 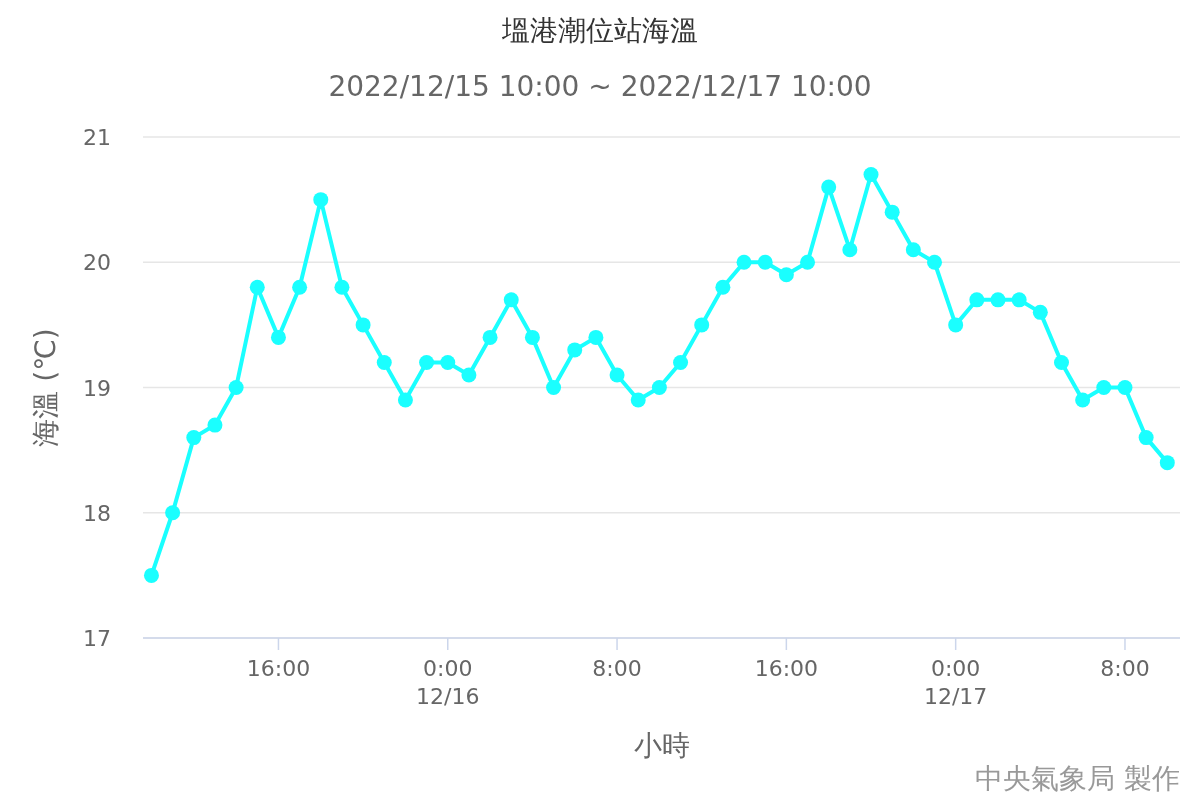 What do you see at coordinates (97, 137) in the screenshot?
I see `y-tick-label: 21` at bounding box center [97, 137].